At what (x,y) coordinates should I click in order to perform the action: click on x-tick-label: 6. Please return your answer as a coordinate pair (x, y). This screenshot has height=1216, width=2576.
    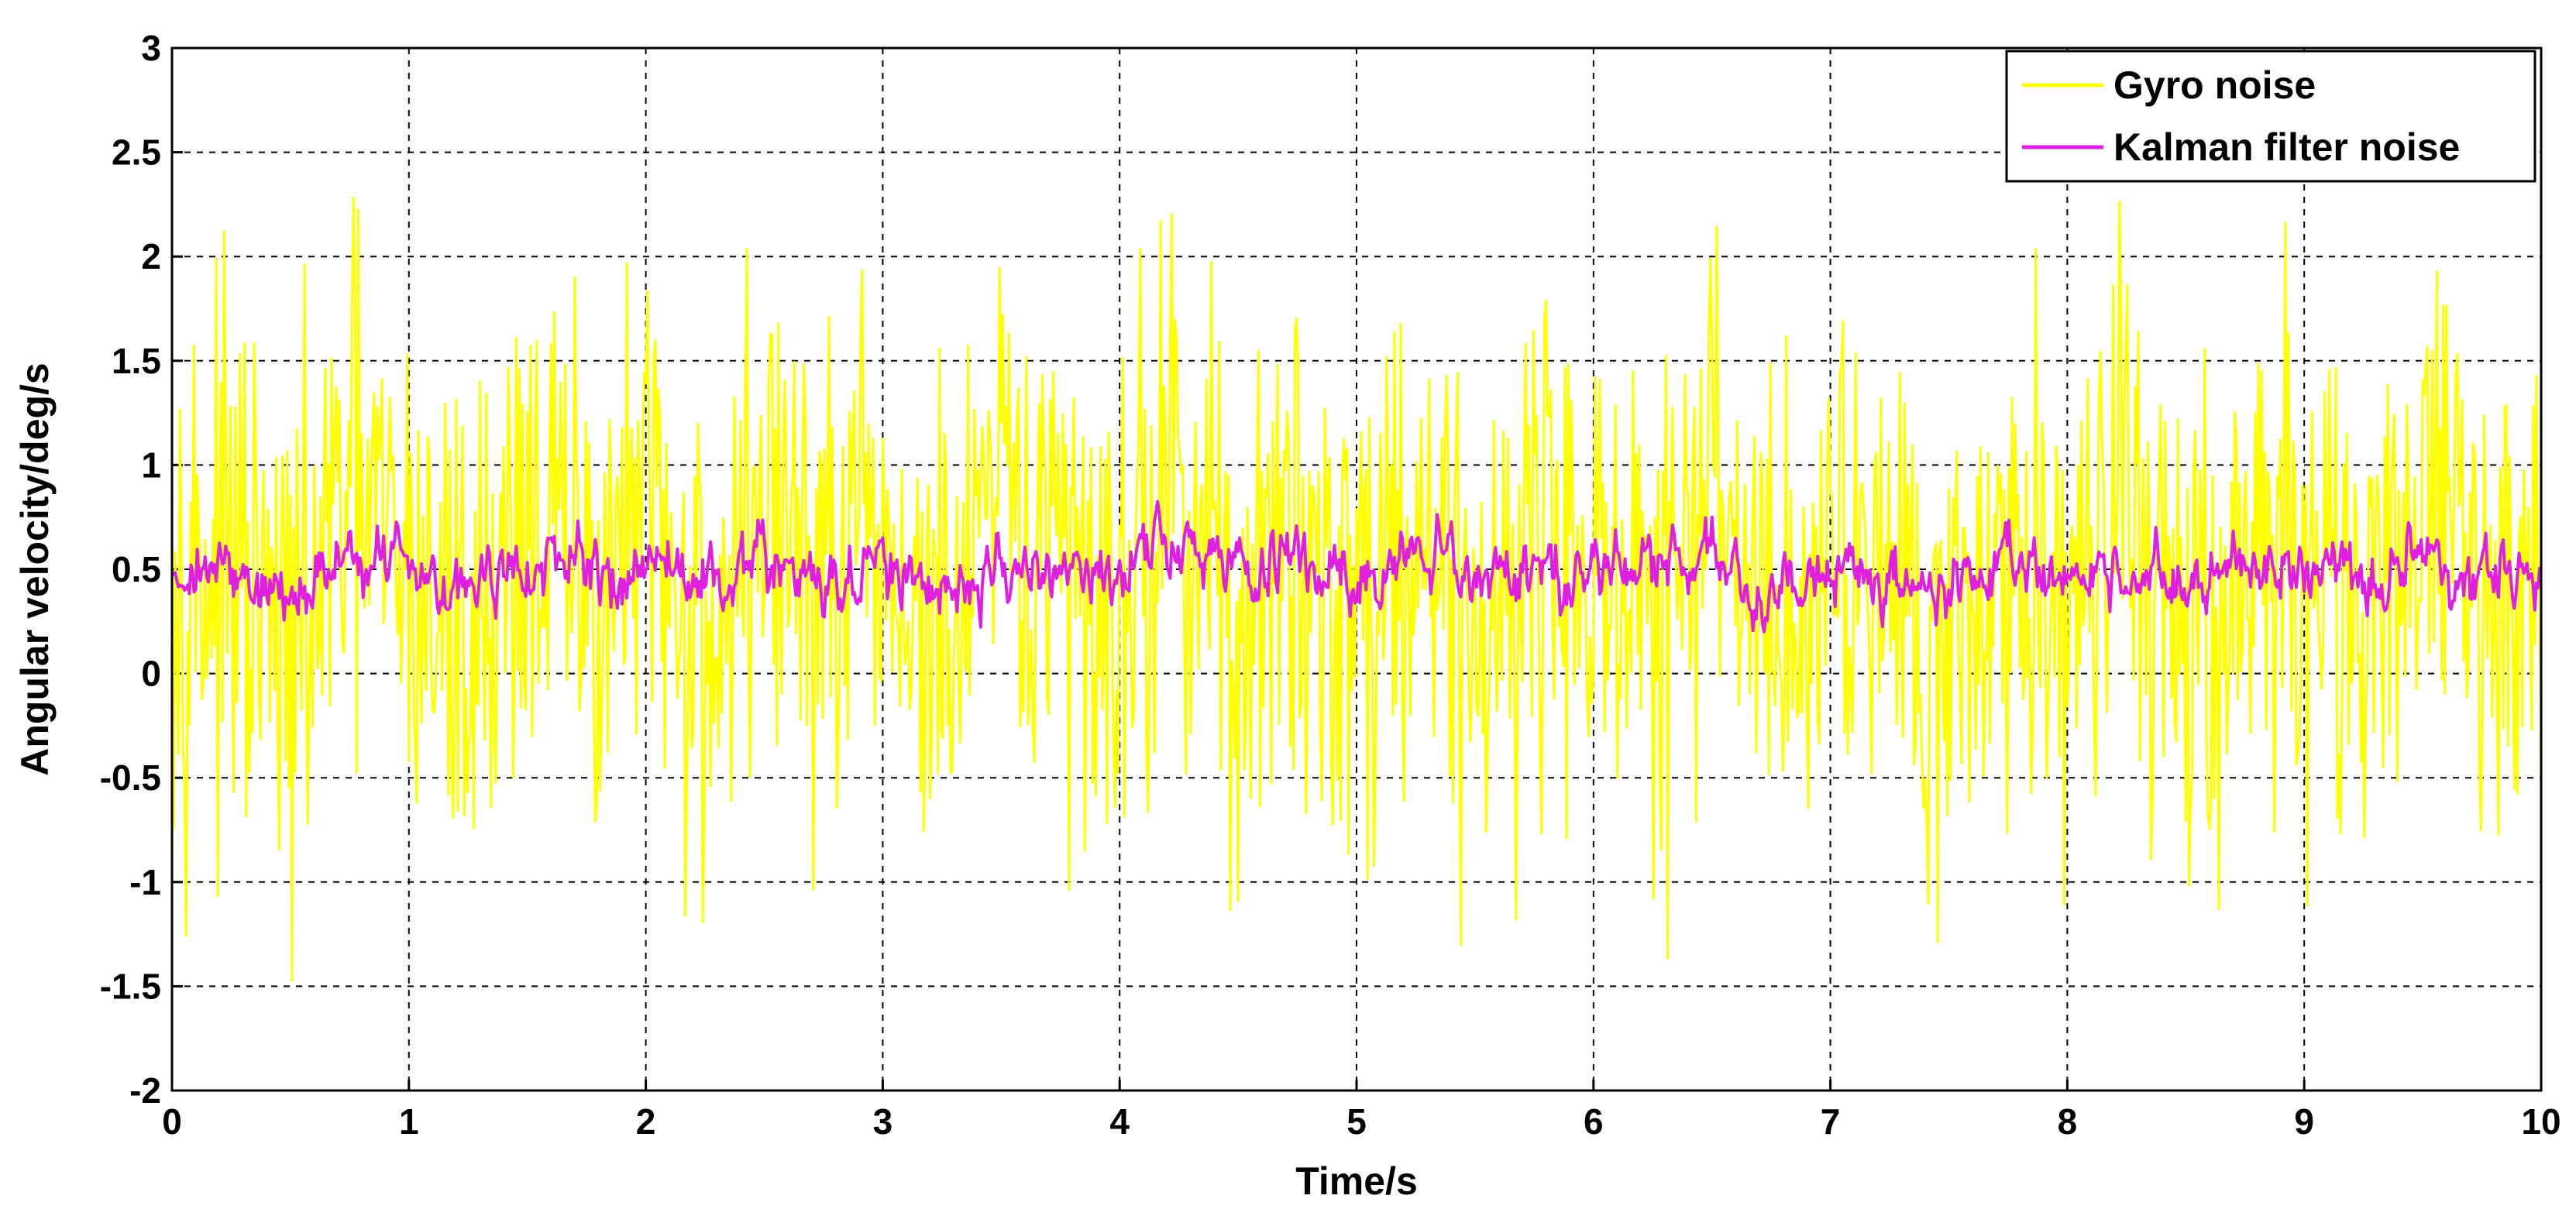
    Looking at the image, I should click on (1594, 1122).